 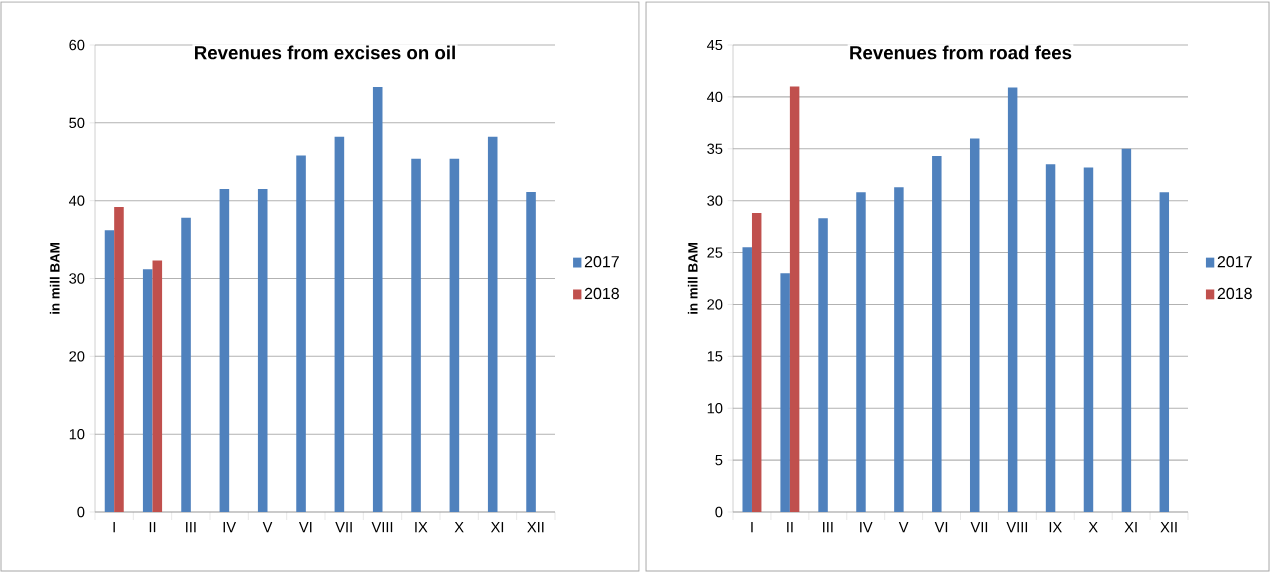 What do you see at coordinates (715, 252) in the screenshot?
I see `y-tick-label: 25` at bounding box center [715, 252].